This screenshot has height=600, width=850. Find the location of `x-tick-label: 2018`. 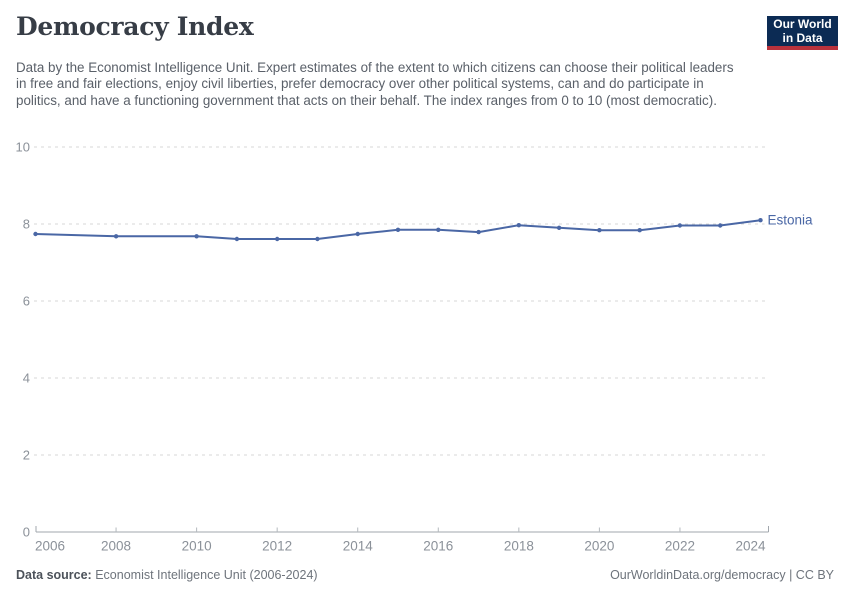

x-tick-label: 2018 is located at coordinates (519, 546).